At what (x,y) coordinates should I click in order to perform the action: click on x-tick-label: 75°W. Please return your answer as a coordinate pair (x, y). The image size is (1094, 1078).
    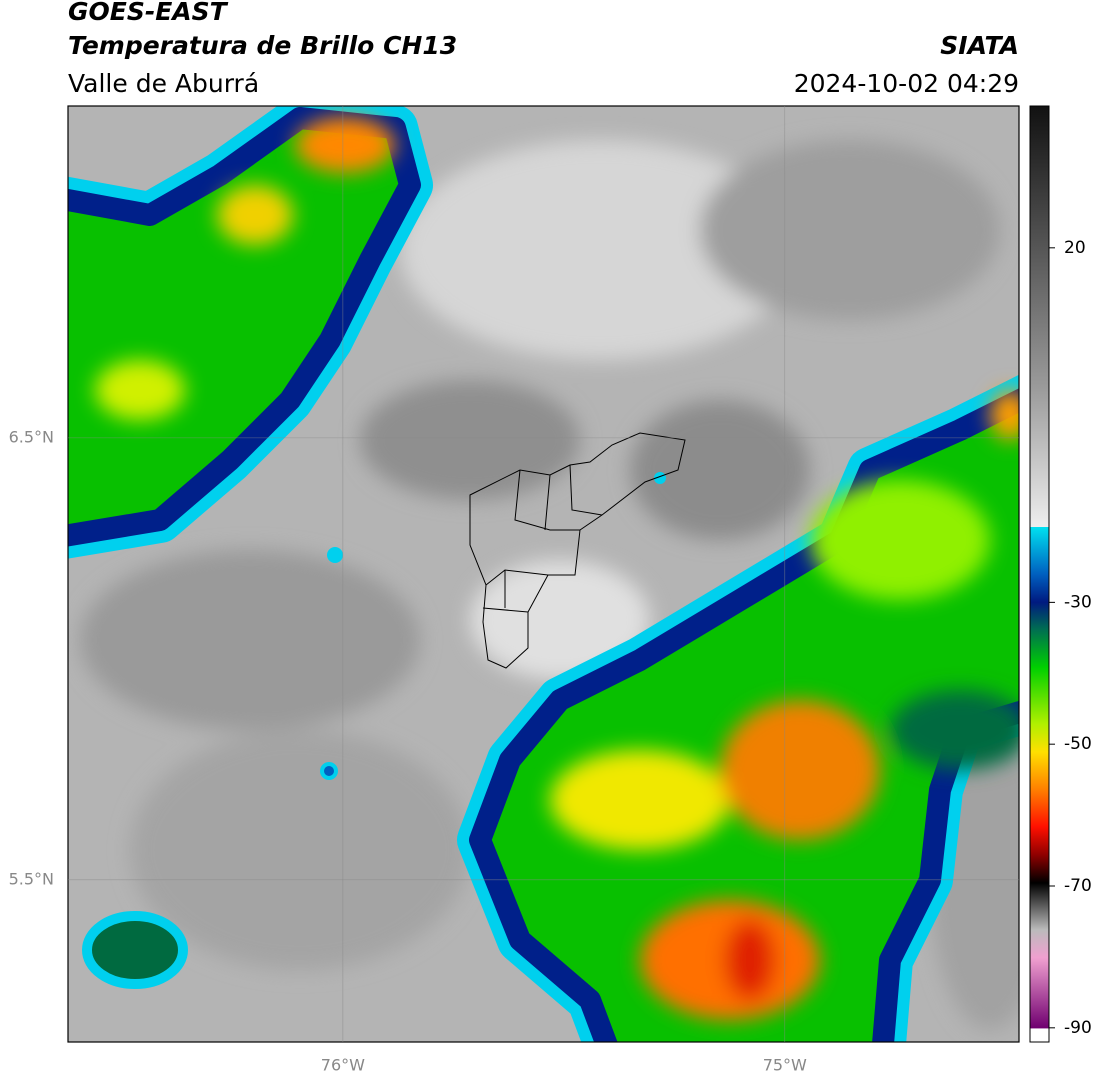
    Looking at the image, I should click on (785, 1065).